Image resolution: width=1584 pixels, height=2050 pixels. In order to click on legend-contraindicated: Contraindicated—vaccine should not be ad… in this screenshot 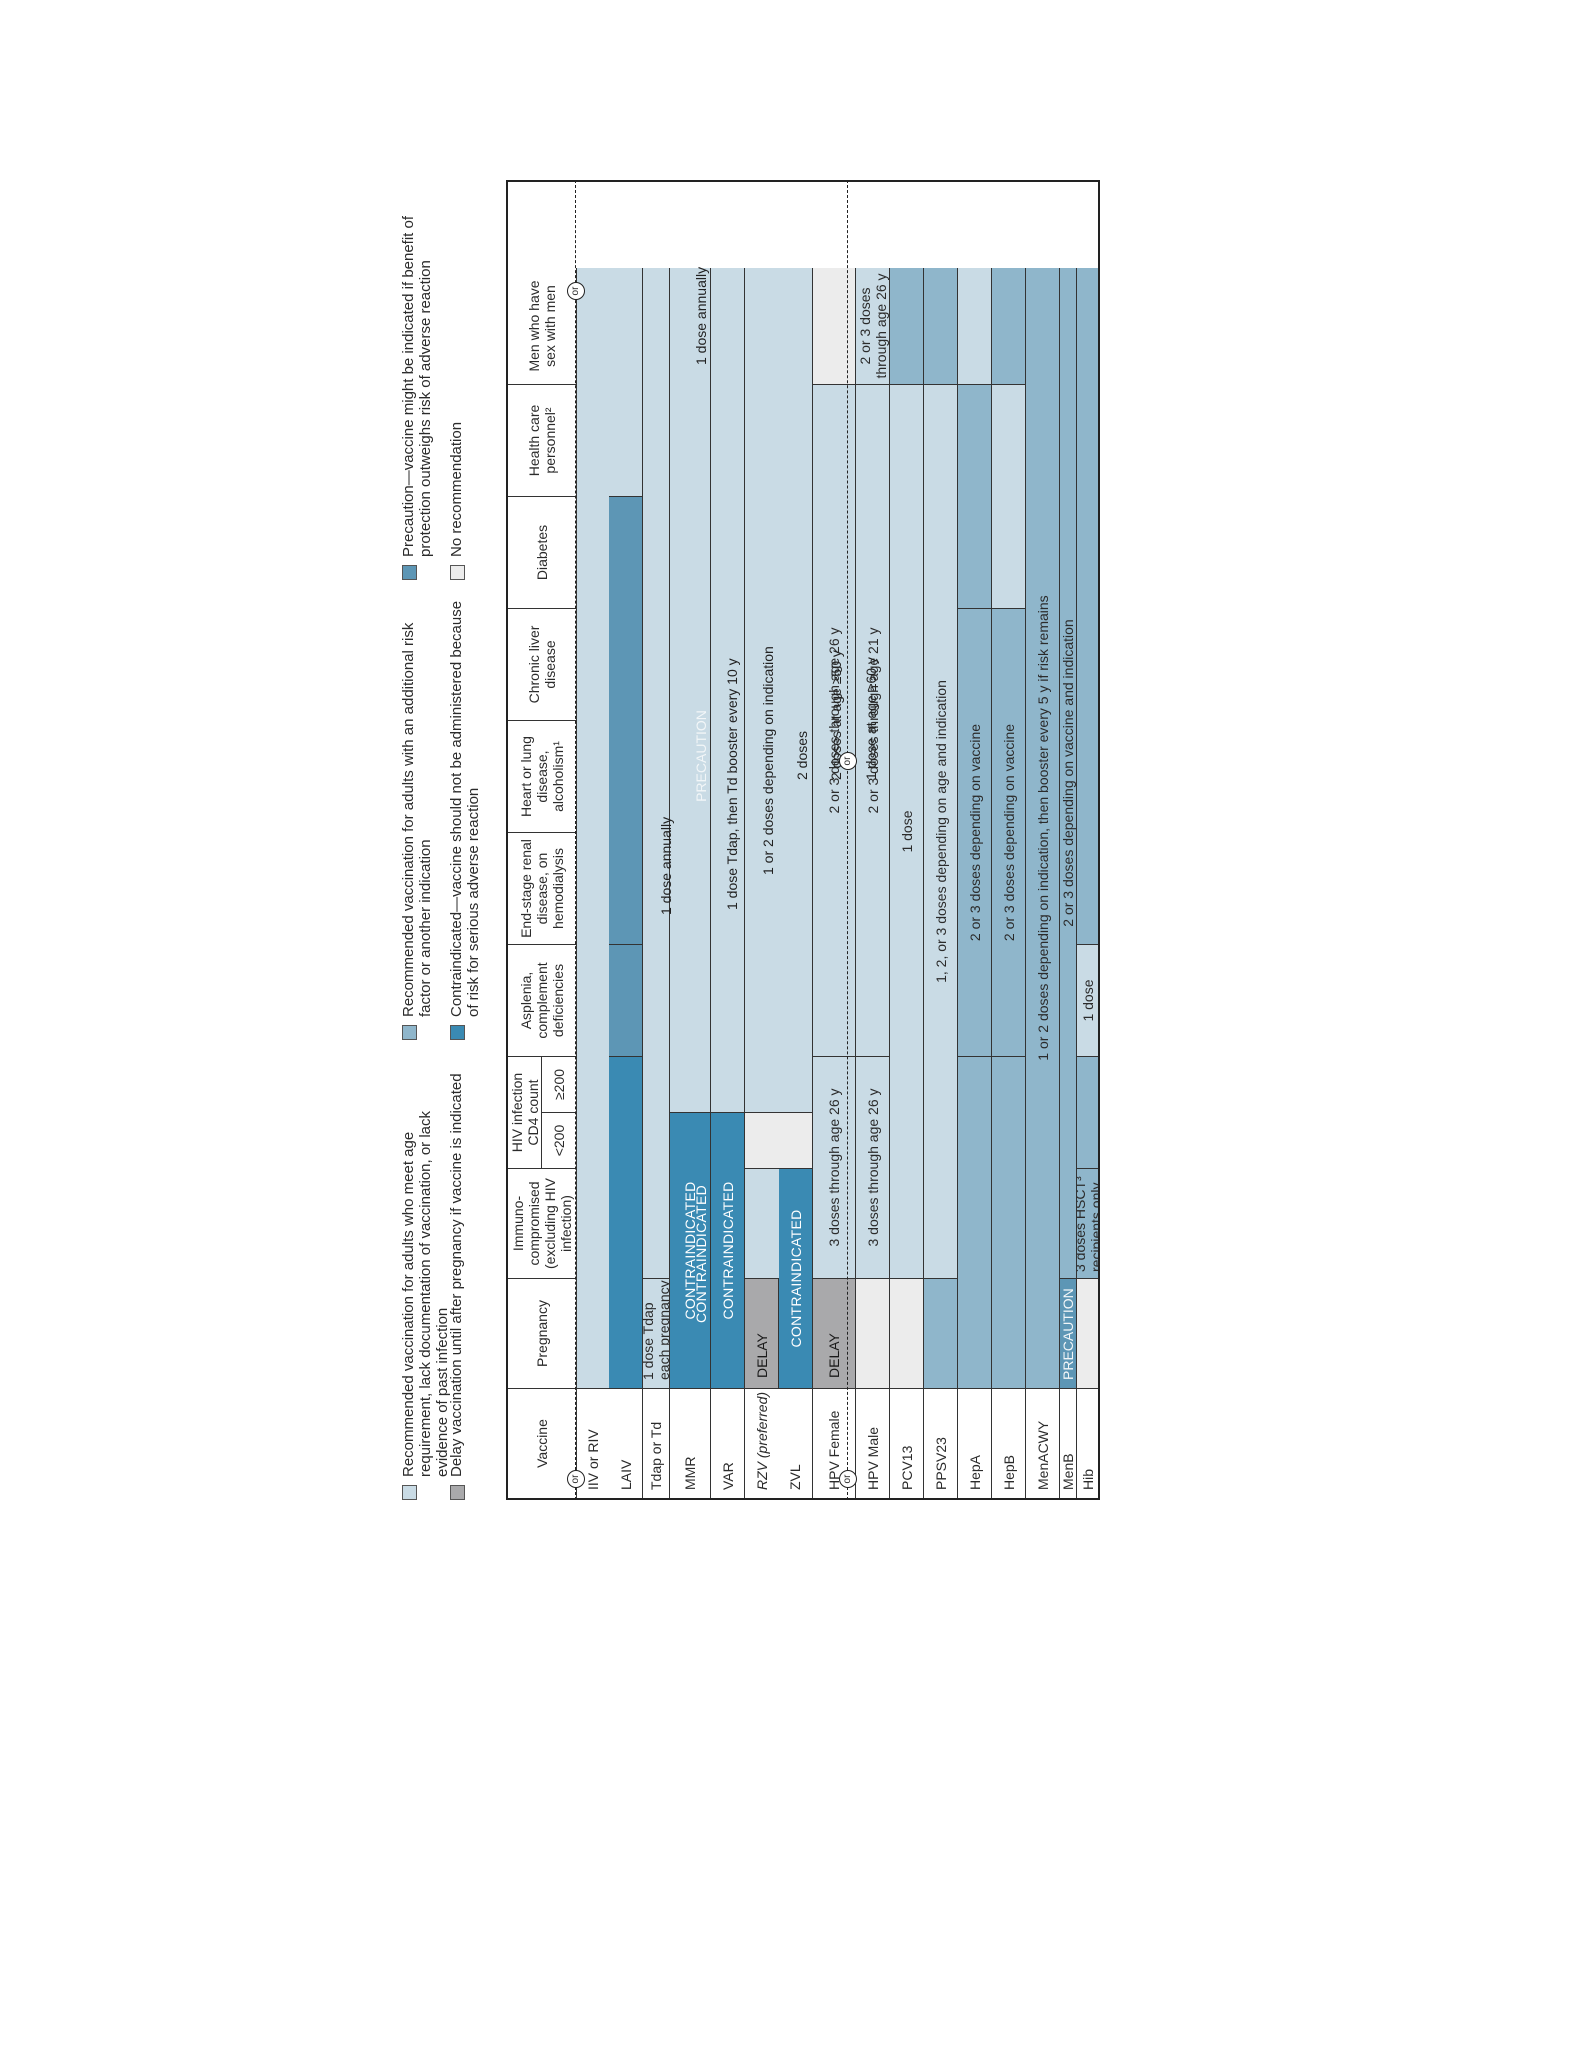, I will do `click(465, 820)`.